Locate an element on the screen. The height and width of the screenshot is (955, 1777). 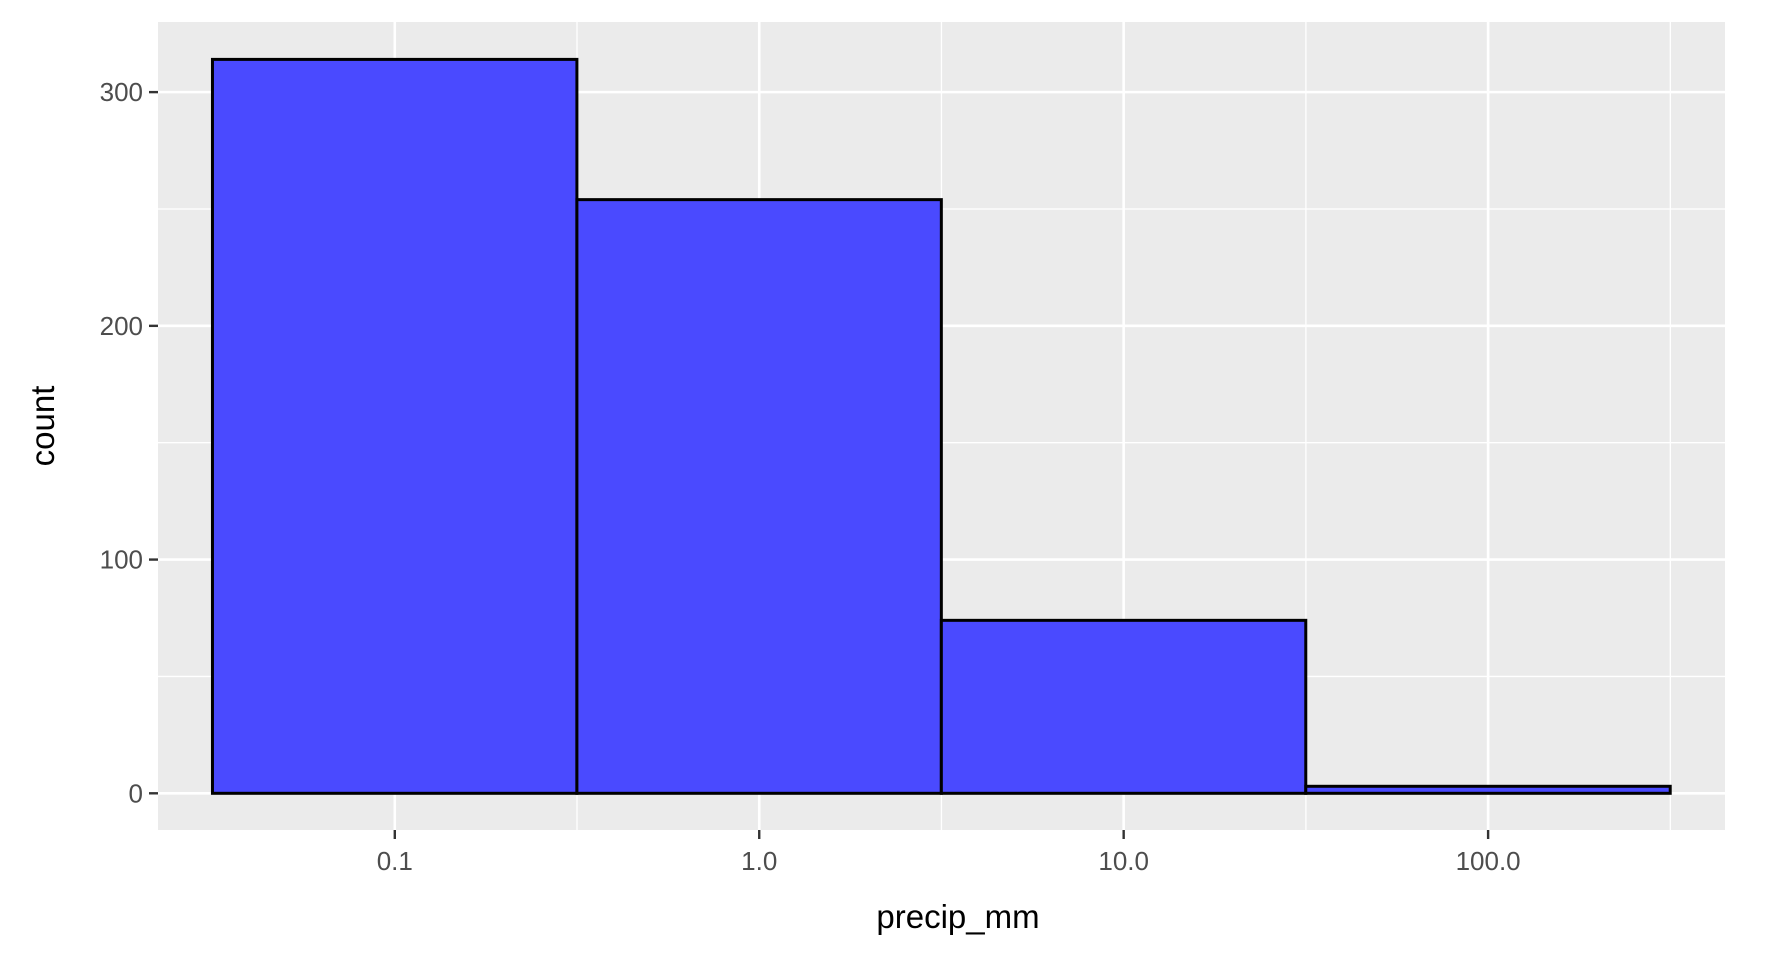
y-axis-title: count is located at coordinates (42, 426).